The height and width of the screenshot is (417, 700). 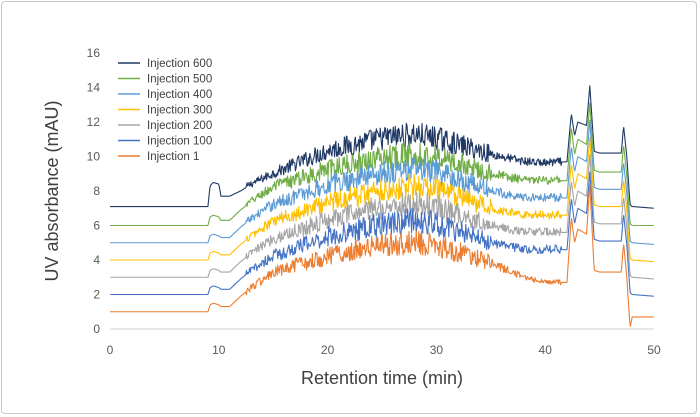 What do you see at coordinates (173, 157) in the screenshot?
I see `legend-label: Injection 1` at bounding box center [173, 157].